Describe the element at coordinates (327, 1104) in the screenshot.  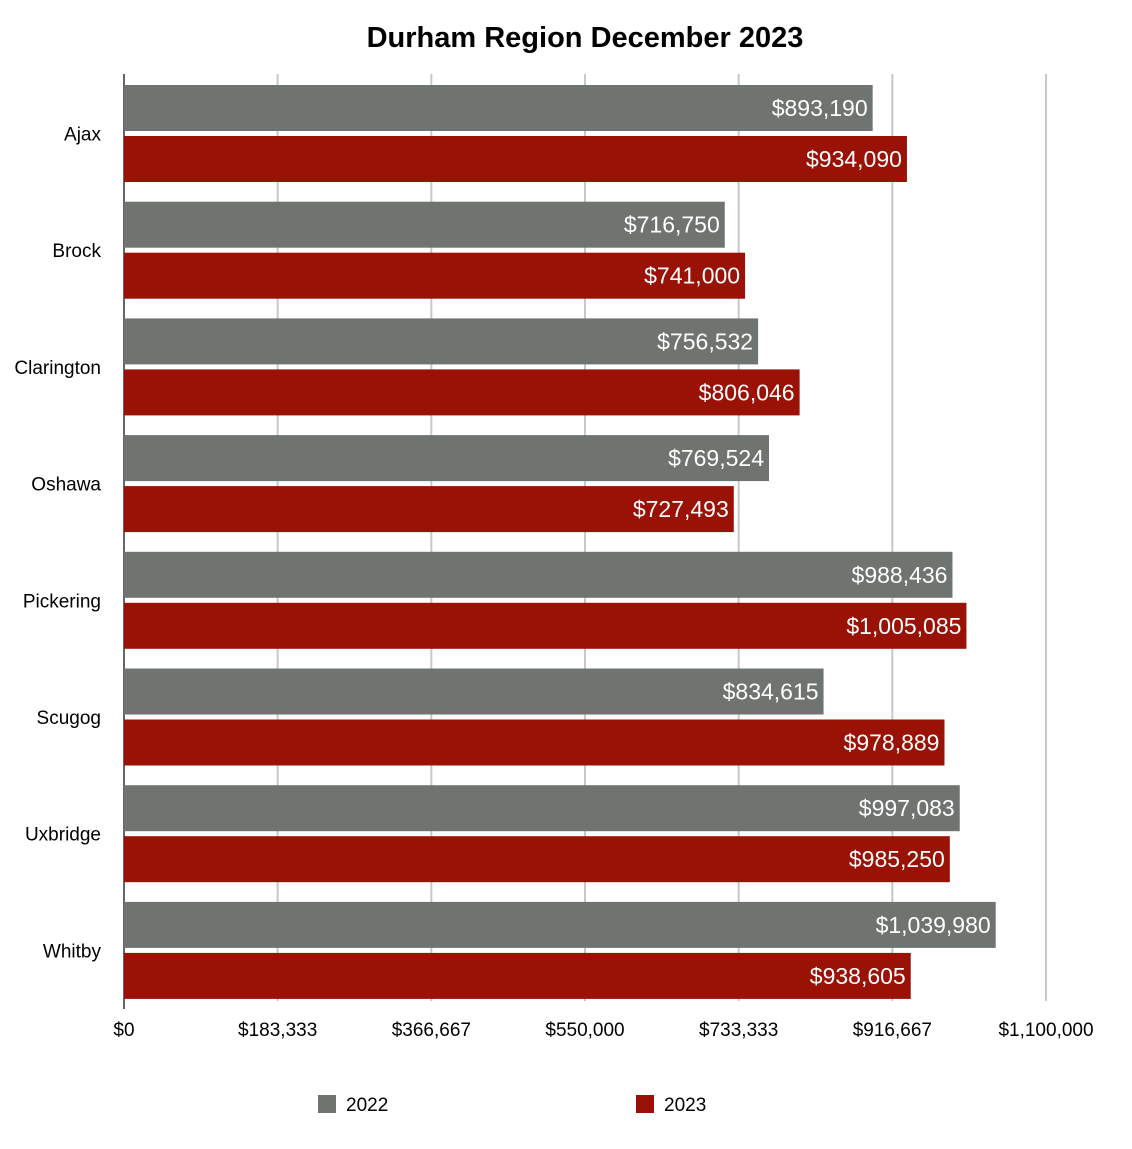
I see `legend-swatch-2022` at that location.